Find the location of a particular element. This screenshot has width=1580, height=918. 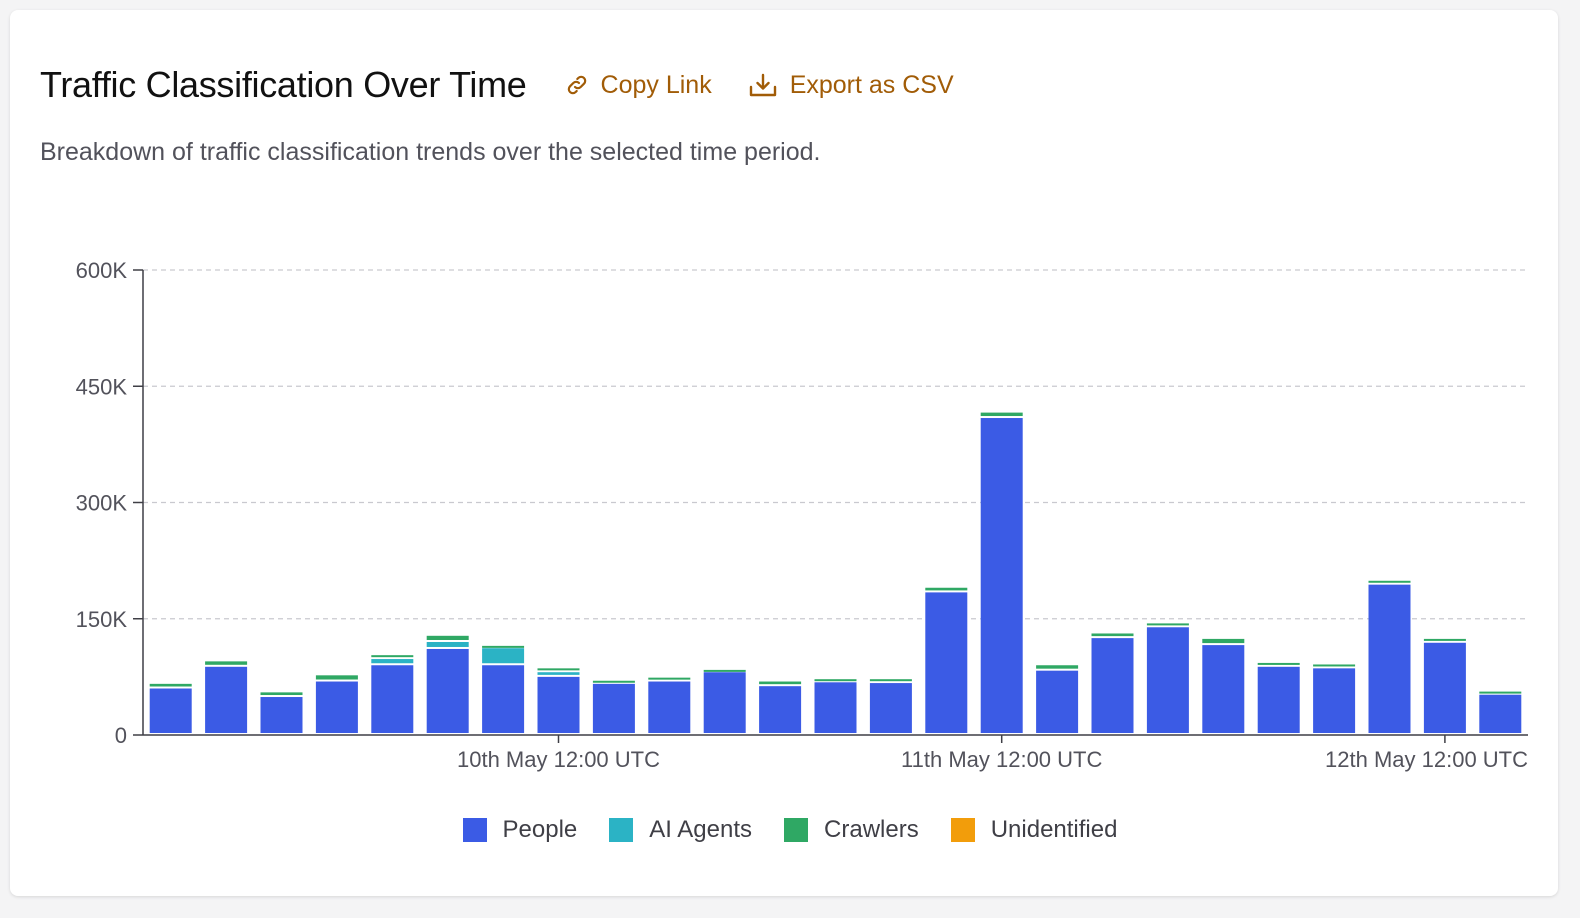

y-tick-label: 150K is located at coordinates (102, 619).